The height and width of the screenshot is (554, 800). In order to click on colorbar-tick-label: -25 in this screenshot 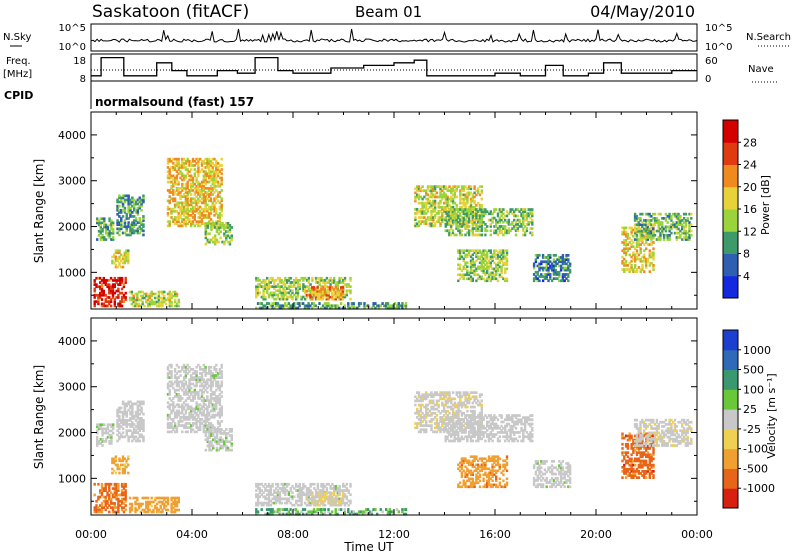, I will do `click(752, 429)`.